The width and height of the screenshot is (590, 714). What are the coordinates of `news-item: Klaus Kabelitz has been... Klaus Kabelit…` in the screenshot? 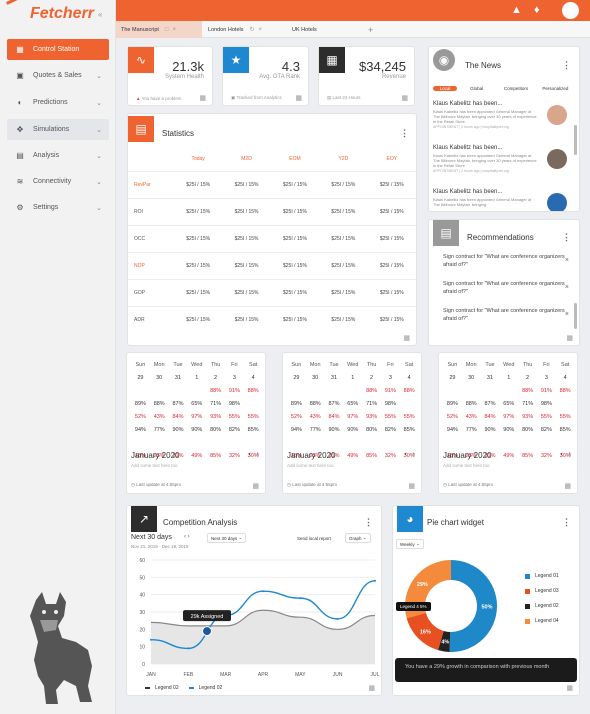 It's located at (501, 120).